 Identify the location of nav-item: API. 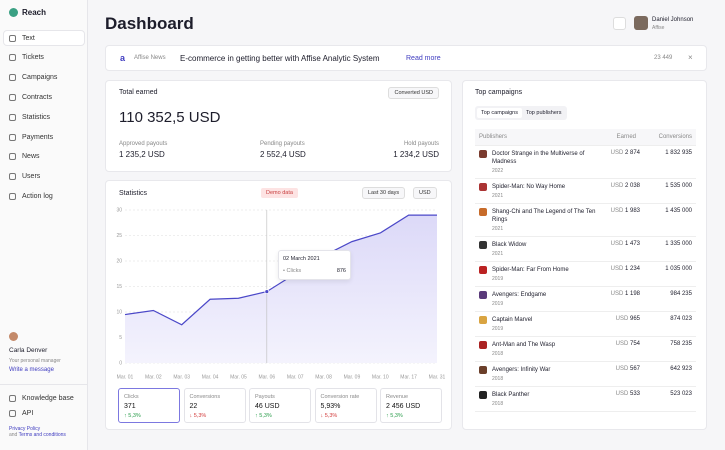
(44, 413).